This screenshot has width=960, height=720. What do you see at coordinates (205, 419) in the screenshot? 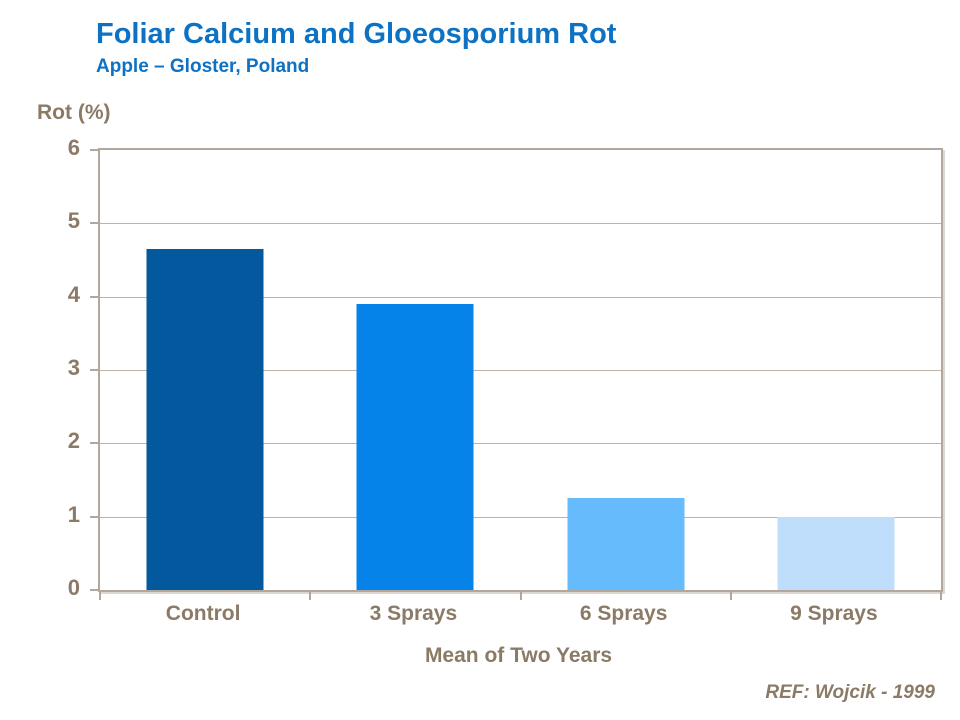
I see `bar-control` at bounding box center [205, 419].